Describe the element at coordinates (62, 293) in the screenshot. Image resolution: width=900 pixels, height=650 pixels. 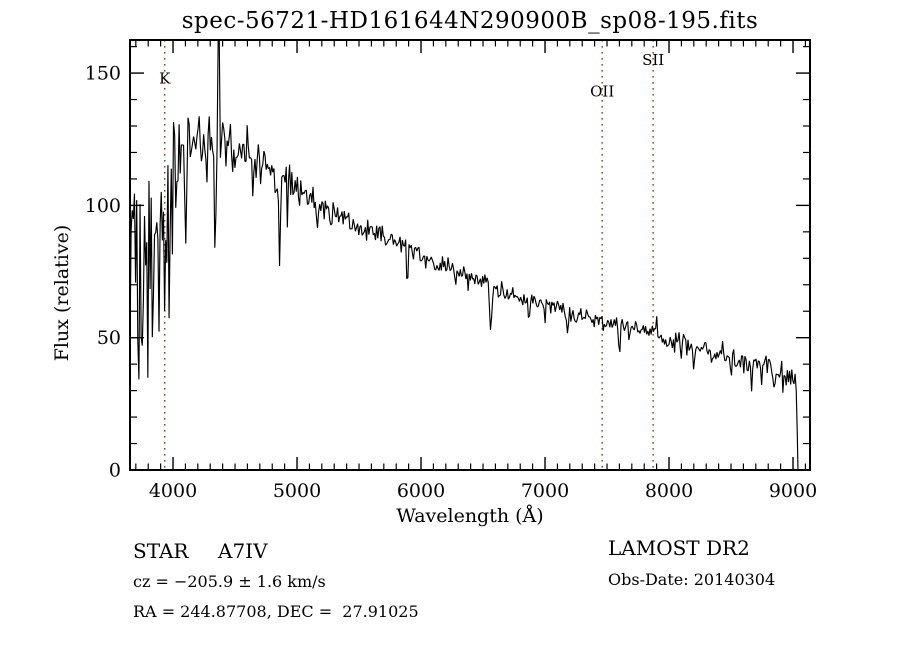
I see `y-axis-label: Flux (relative)` at that location.